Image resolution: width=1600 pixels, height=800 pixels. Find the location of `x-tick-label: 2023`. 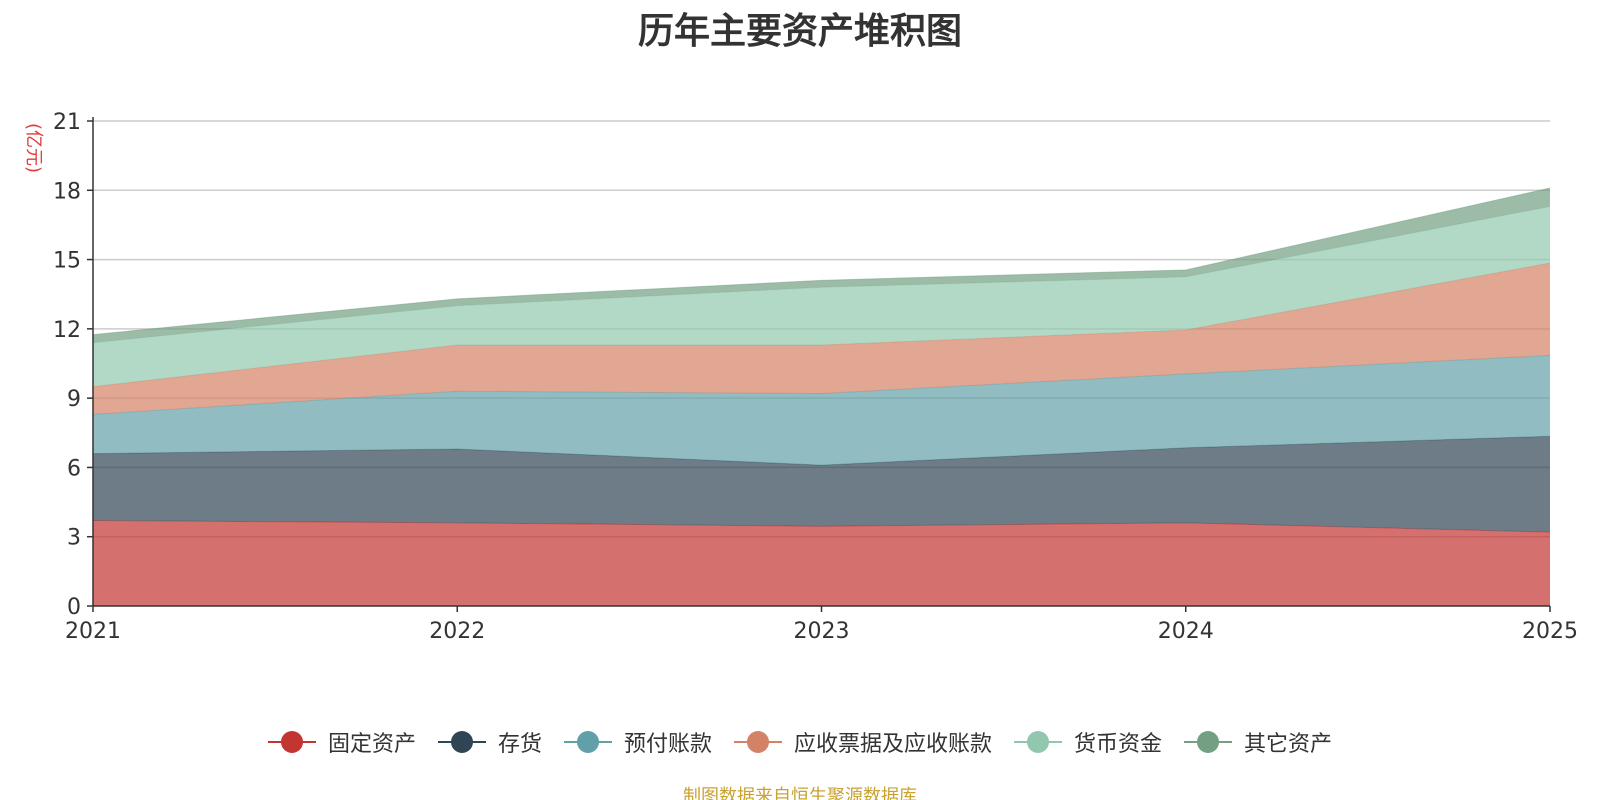

x-tick-label: 2023 is located at coordinates (822, 631).